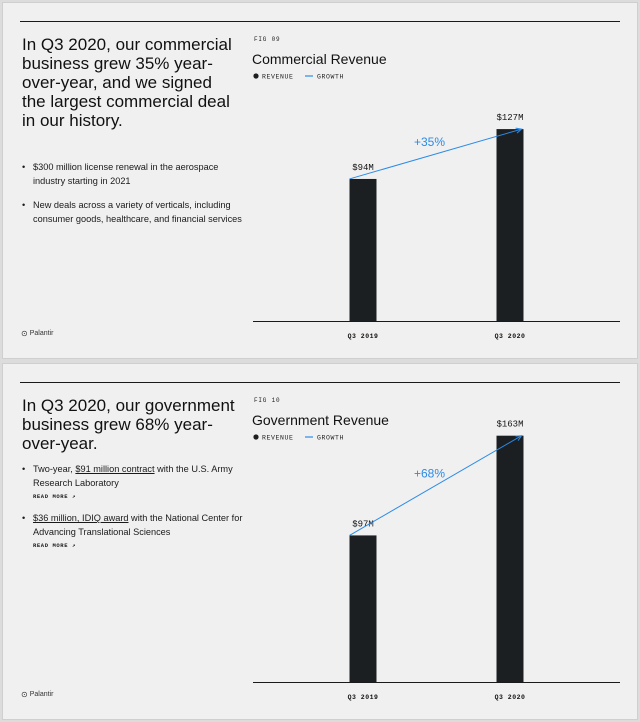 The width and height of the screenshot is (640, 722). What do you see at coordinates (320, 420) in the screenshot?
I see `chart-title: Government Revenue` at bounding box center [320, 420].